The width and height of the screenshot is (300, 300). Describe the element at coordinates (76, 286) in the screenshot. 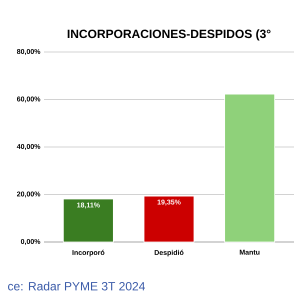

I see `text: ce: Radar PYME 3T 2024` at that location.